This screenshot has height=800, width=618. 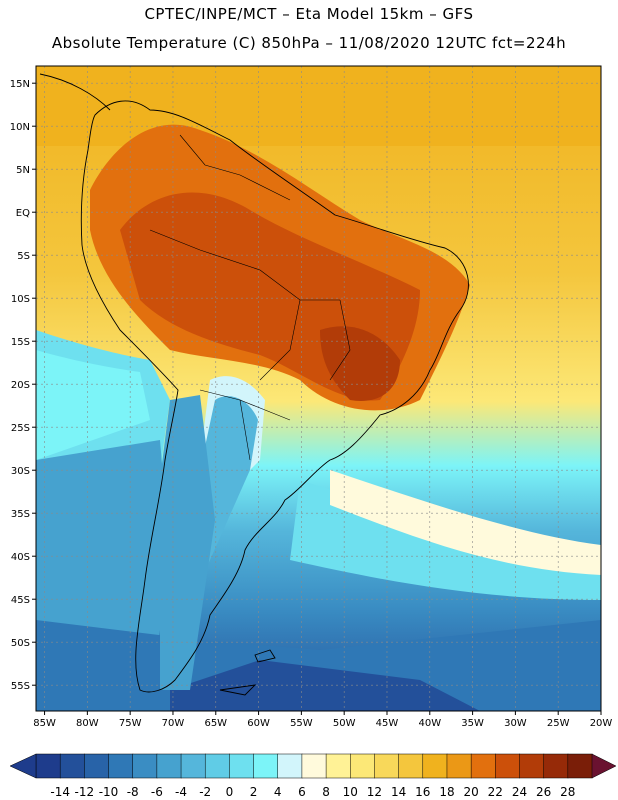 I want to click on x-tick-label: 85W, so click(x=44, y=723).